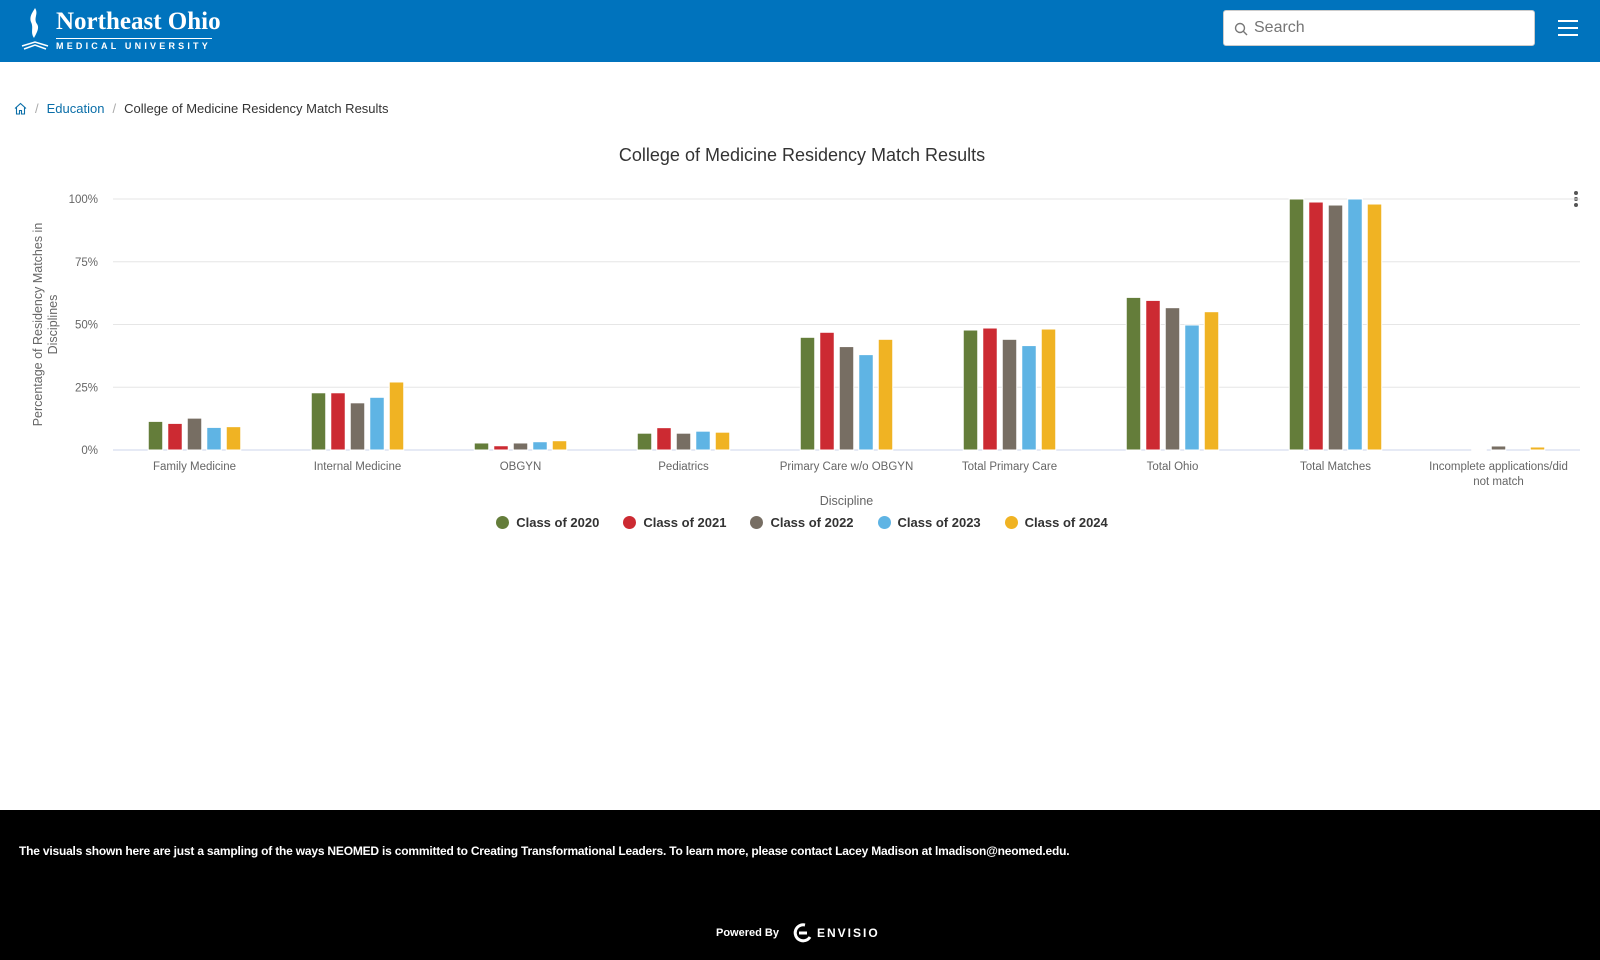  Describe the element at coordinates (1498, 482) in the screenshot. I see `x-tick-label: not match` at that location.